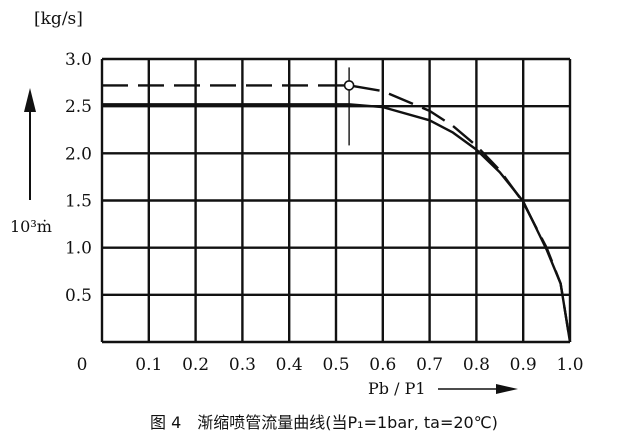 The width and height of the screenshot is (619, 446). I want to click on y-tick-label: 0.5, so click(78, 296).